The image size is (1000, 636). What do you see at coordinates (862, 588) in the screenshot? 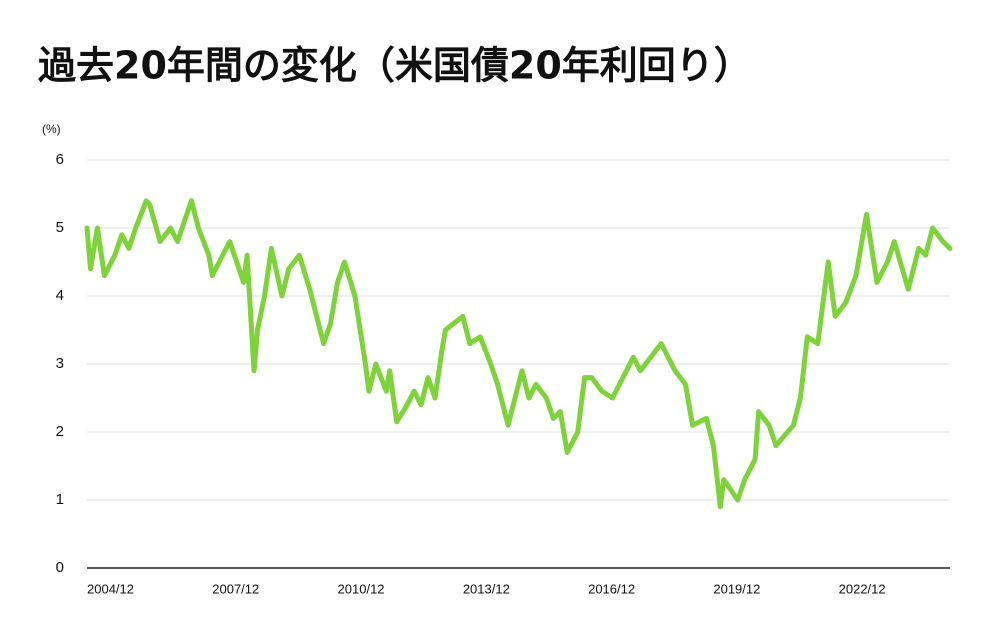
I see `x-tick-label: 2022/12` at bounding box center [862, 588].